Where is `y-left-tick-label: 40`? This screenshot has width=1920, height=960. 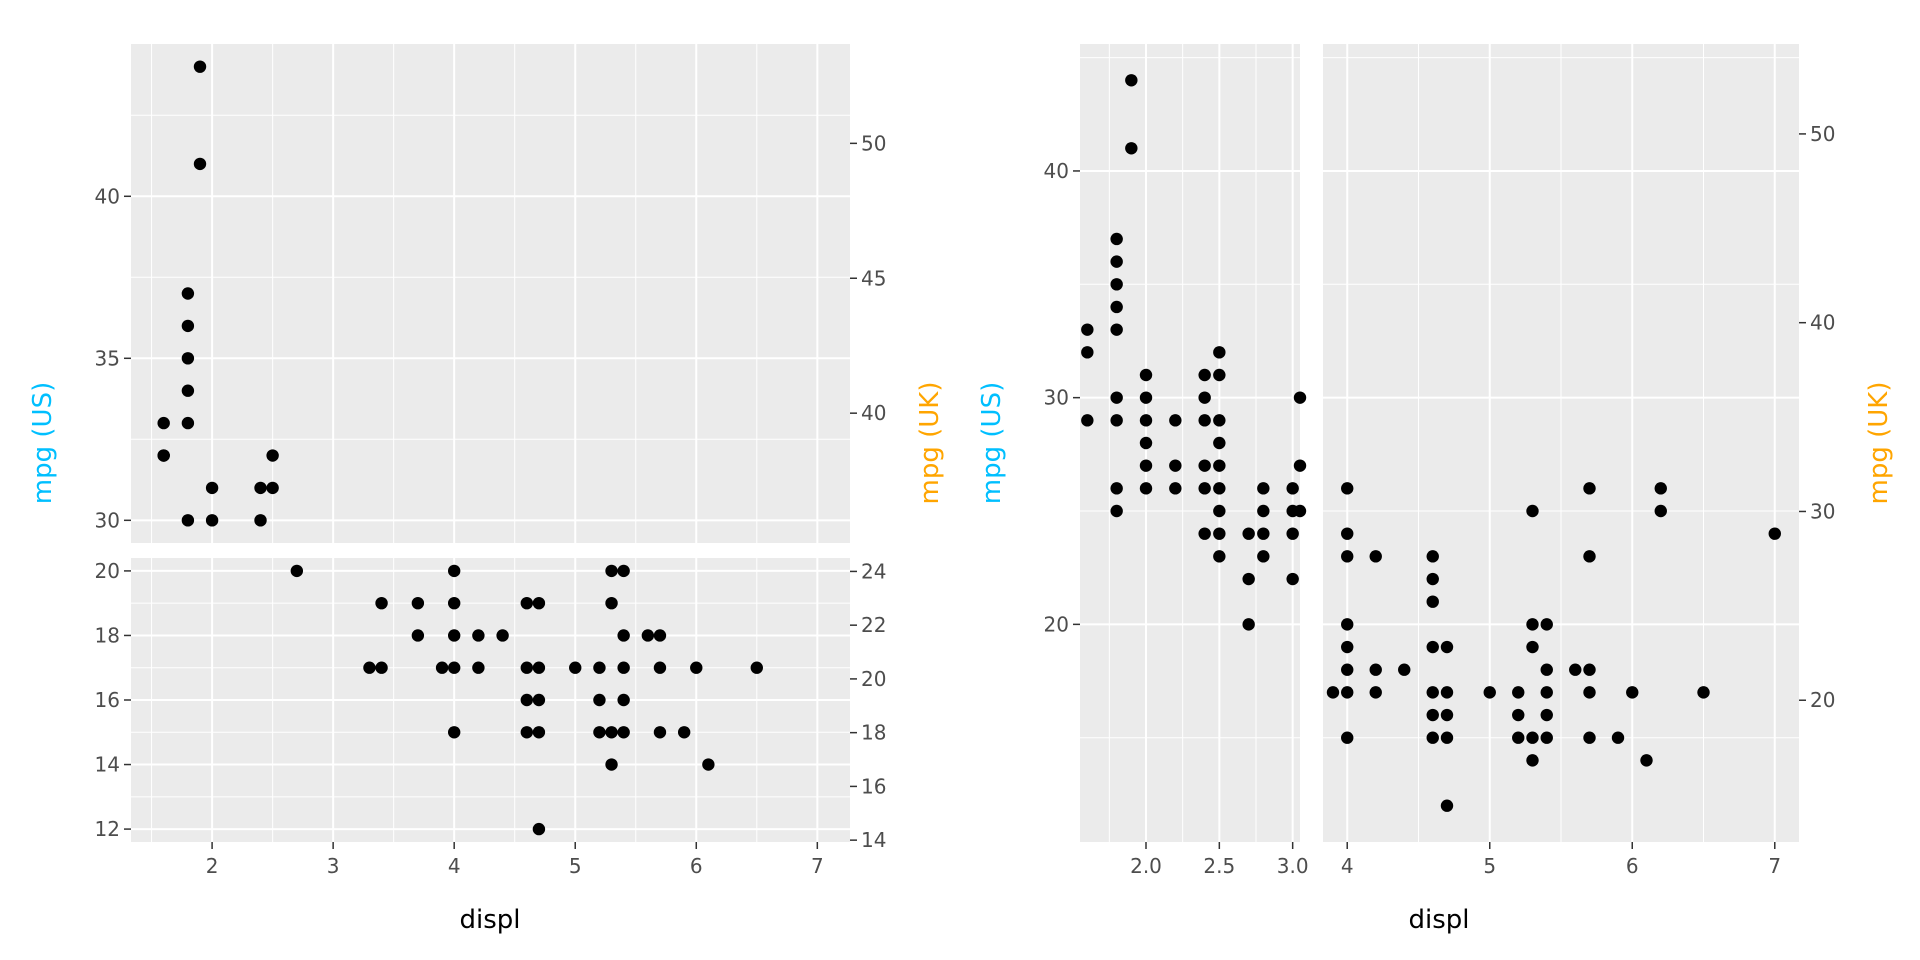 y-left-tick-label: 40 is located at coordinates (1056, 171).